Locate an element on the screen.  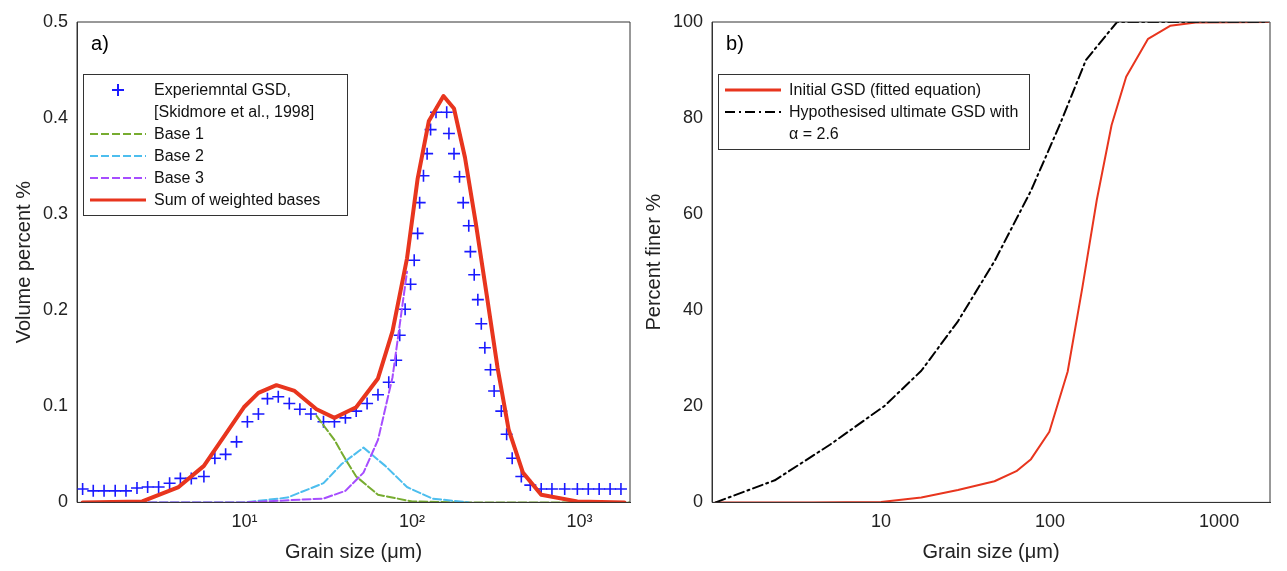
x-tick-label: 10 is located at coordinates (881, 521).